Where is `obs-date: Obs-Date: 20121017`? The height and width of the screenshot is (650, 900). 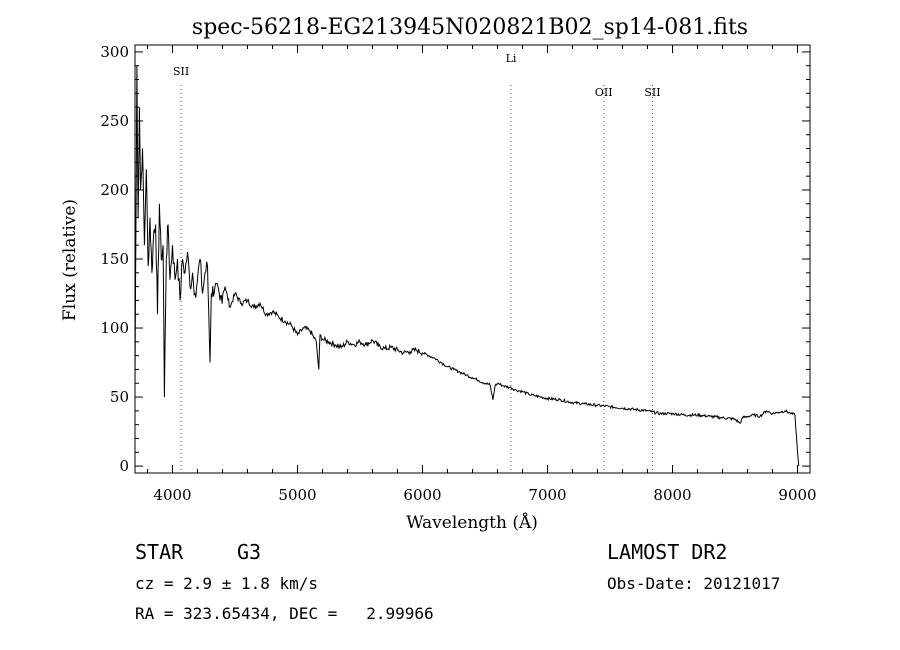 obs-date: Obs-Date: 20121017 is located at coordinates (694, 583).